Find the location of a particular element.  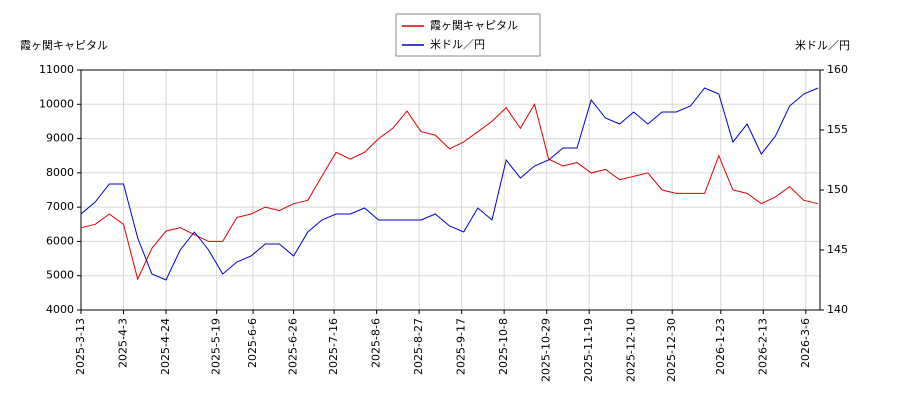

x-tick-label: 2026-1-23 is located at coordinates (720, 346).